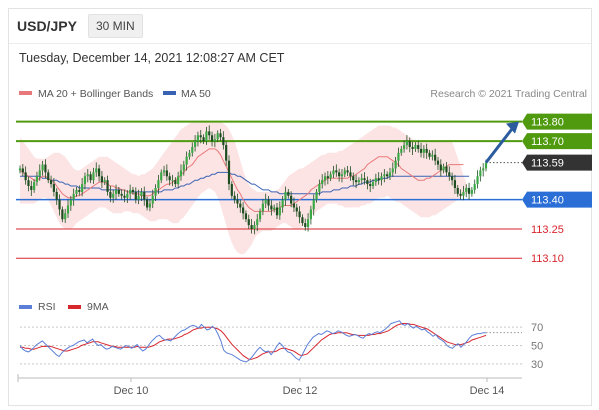  What do you see at coordinates (131, 391) in the screenshot?
I see `x-tick-label: Dec 10` at bounding box center [131, 391].